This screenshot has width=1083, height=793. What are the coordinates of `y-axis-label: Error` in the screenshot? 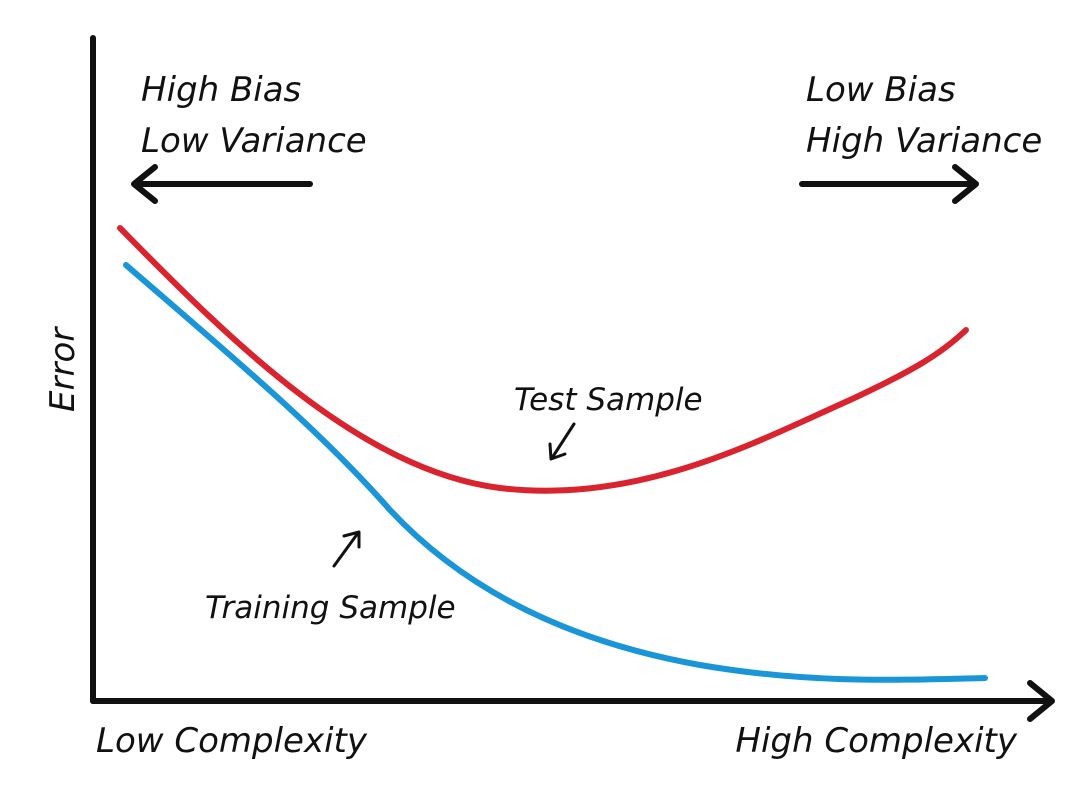 It's located at (63, 369).